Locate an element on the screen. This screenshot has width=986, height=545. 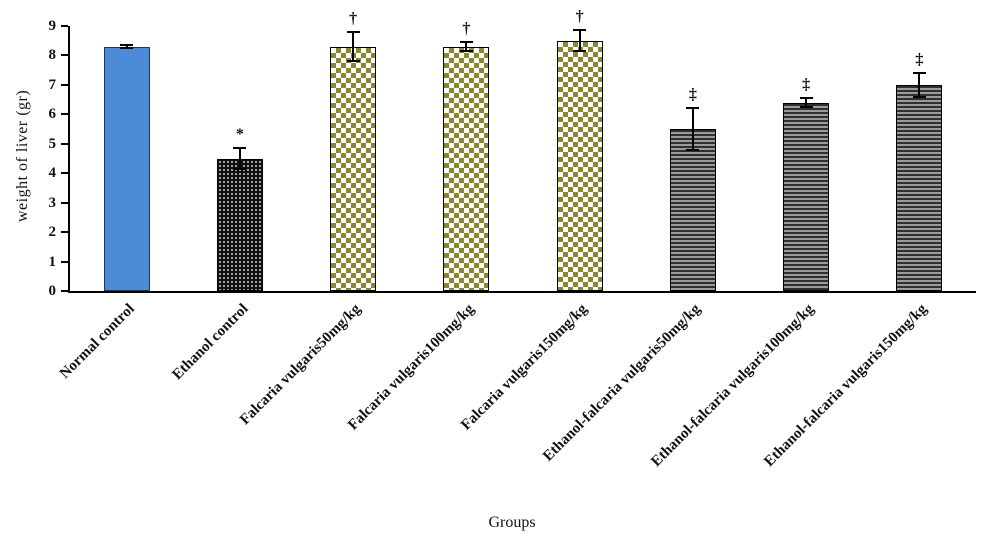
x-tick-label-text: Falcaria vulgaris50mg/kg is located at coordinates (301, 365).